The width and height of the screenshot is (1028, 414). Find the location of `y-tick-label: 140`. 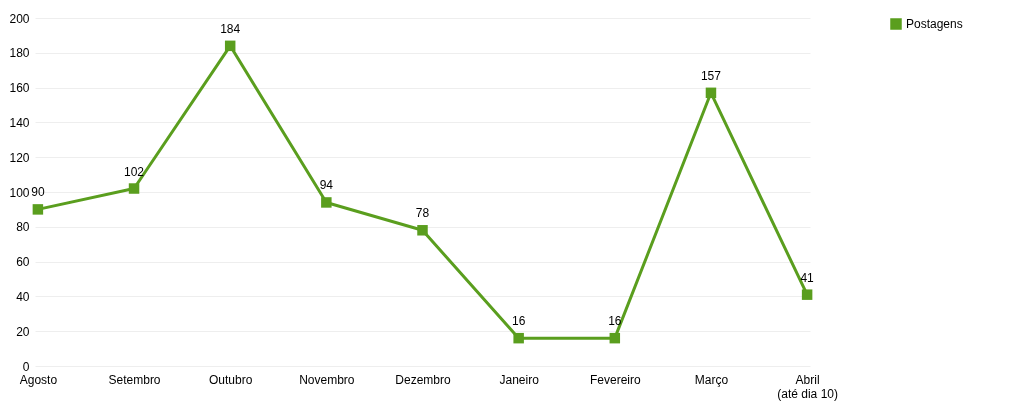

y-tick-label: 140 is located at coordinates (19, 122).